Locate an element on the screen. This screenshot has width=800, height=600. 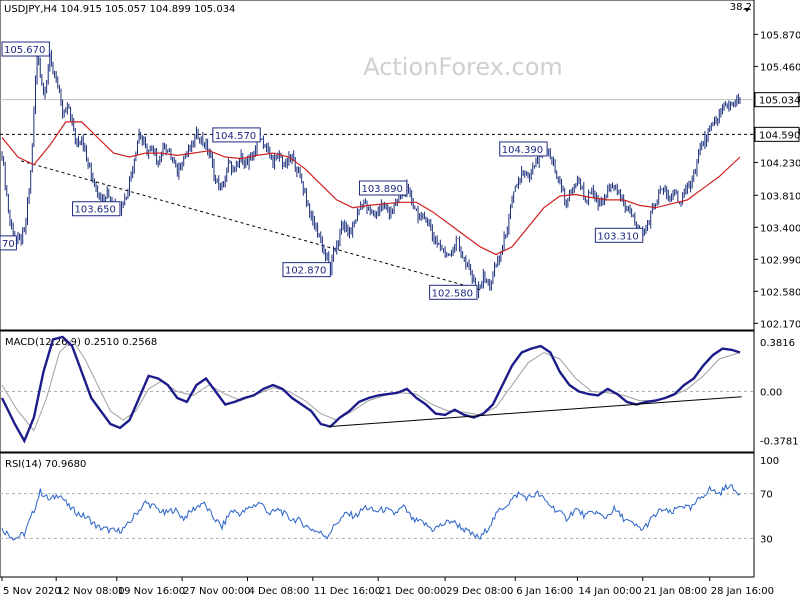
macd-tick-label: -0.3781 is located at coordinates (779, 442).